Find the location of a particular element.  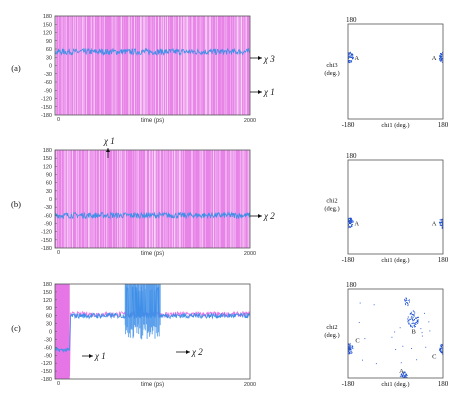

y-tick-label: 150 is located at coordinates (47, 293).